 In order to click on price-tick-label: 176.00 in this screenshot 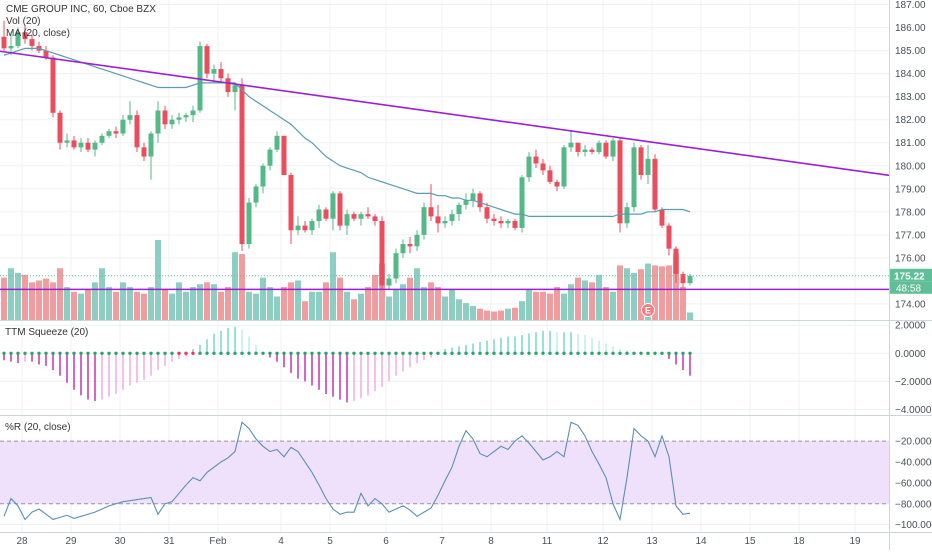, I will do `click(910, 258)`.